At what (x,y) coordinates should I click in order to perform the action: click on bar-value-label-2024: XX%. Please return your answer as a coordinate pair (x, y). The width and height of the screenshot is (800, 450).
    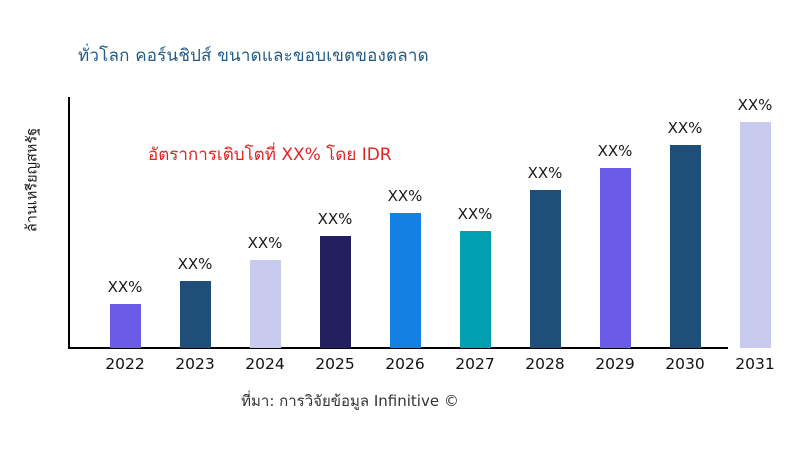
    Looking at the image, I should click on (265, 243).